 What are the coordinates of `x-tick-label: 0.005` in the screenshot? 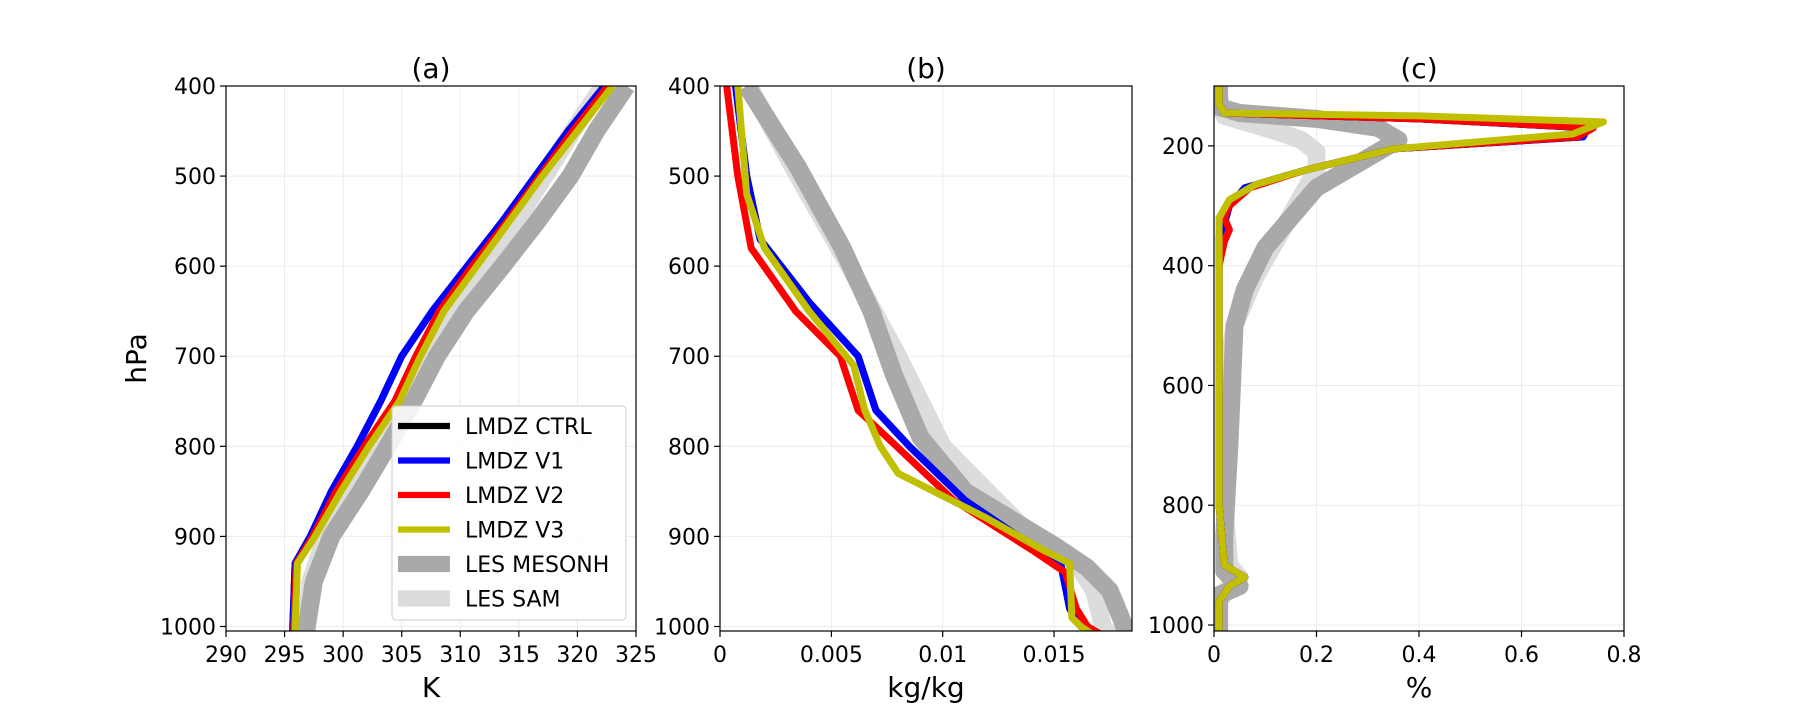 It's located at (831, 655).